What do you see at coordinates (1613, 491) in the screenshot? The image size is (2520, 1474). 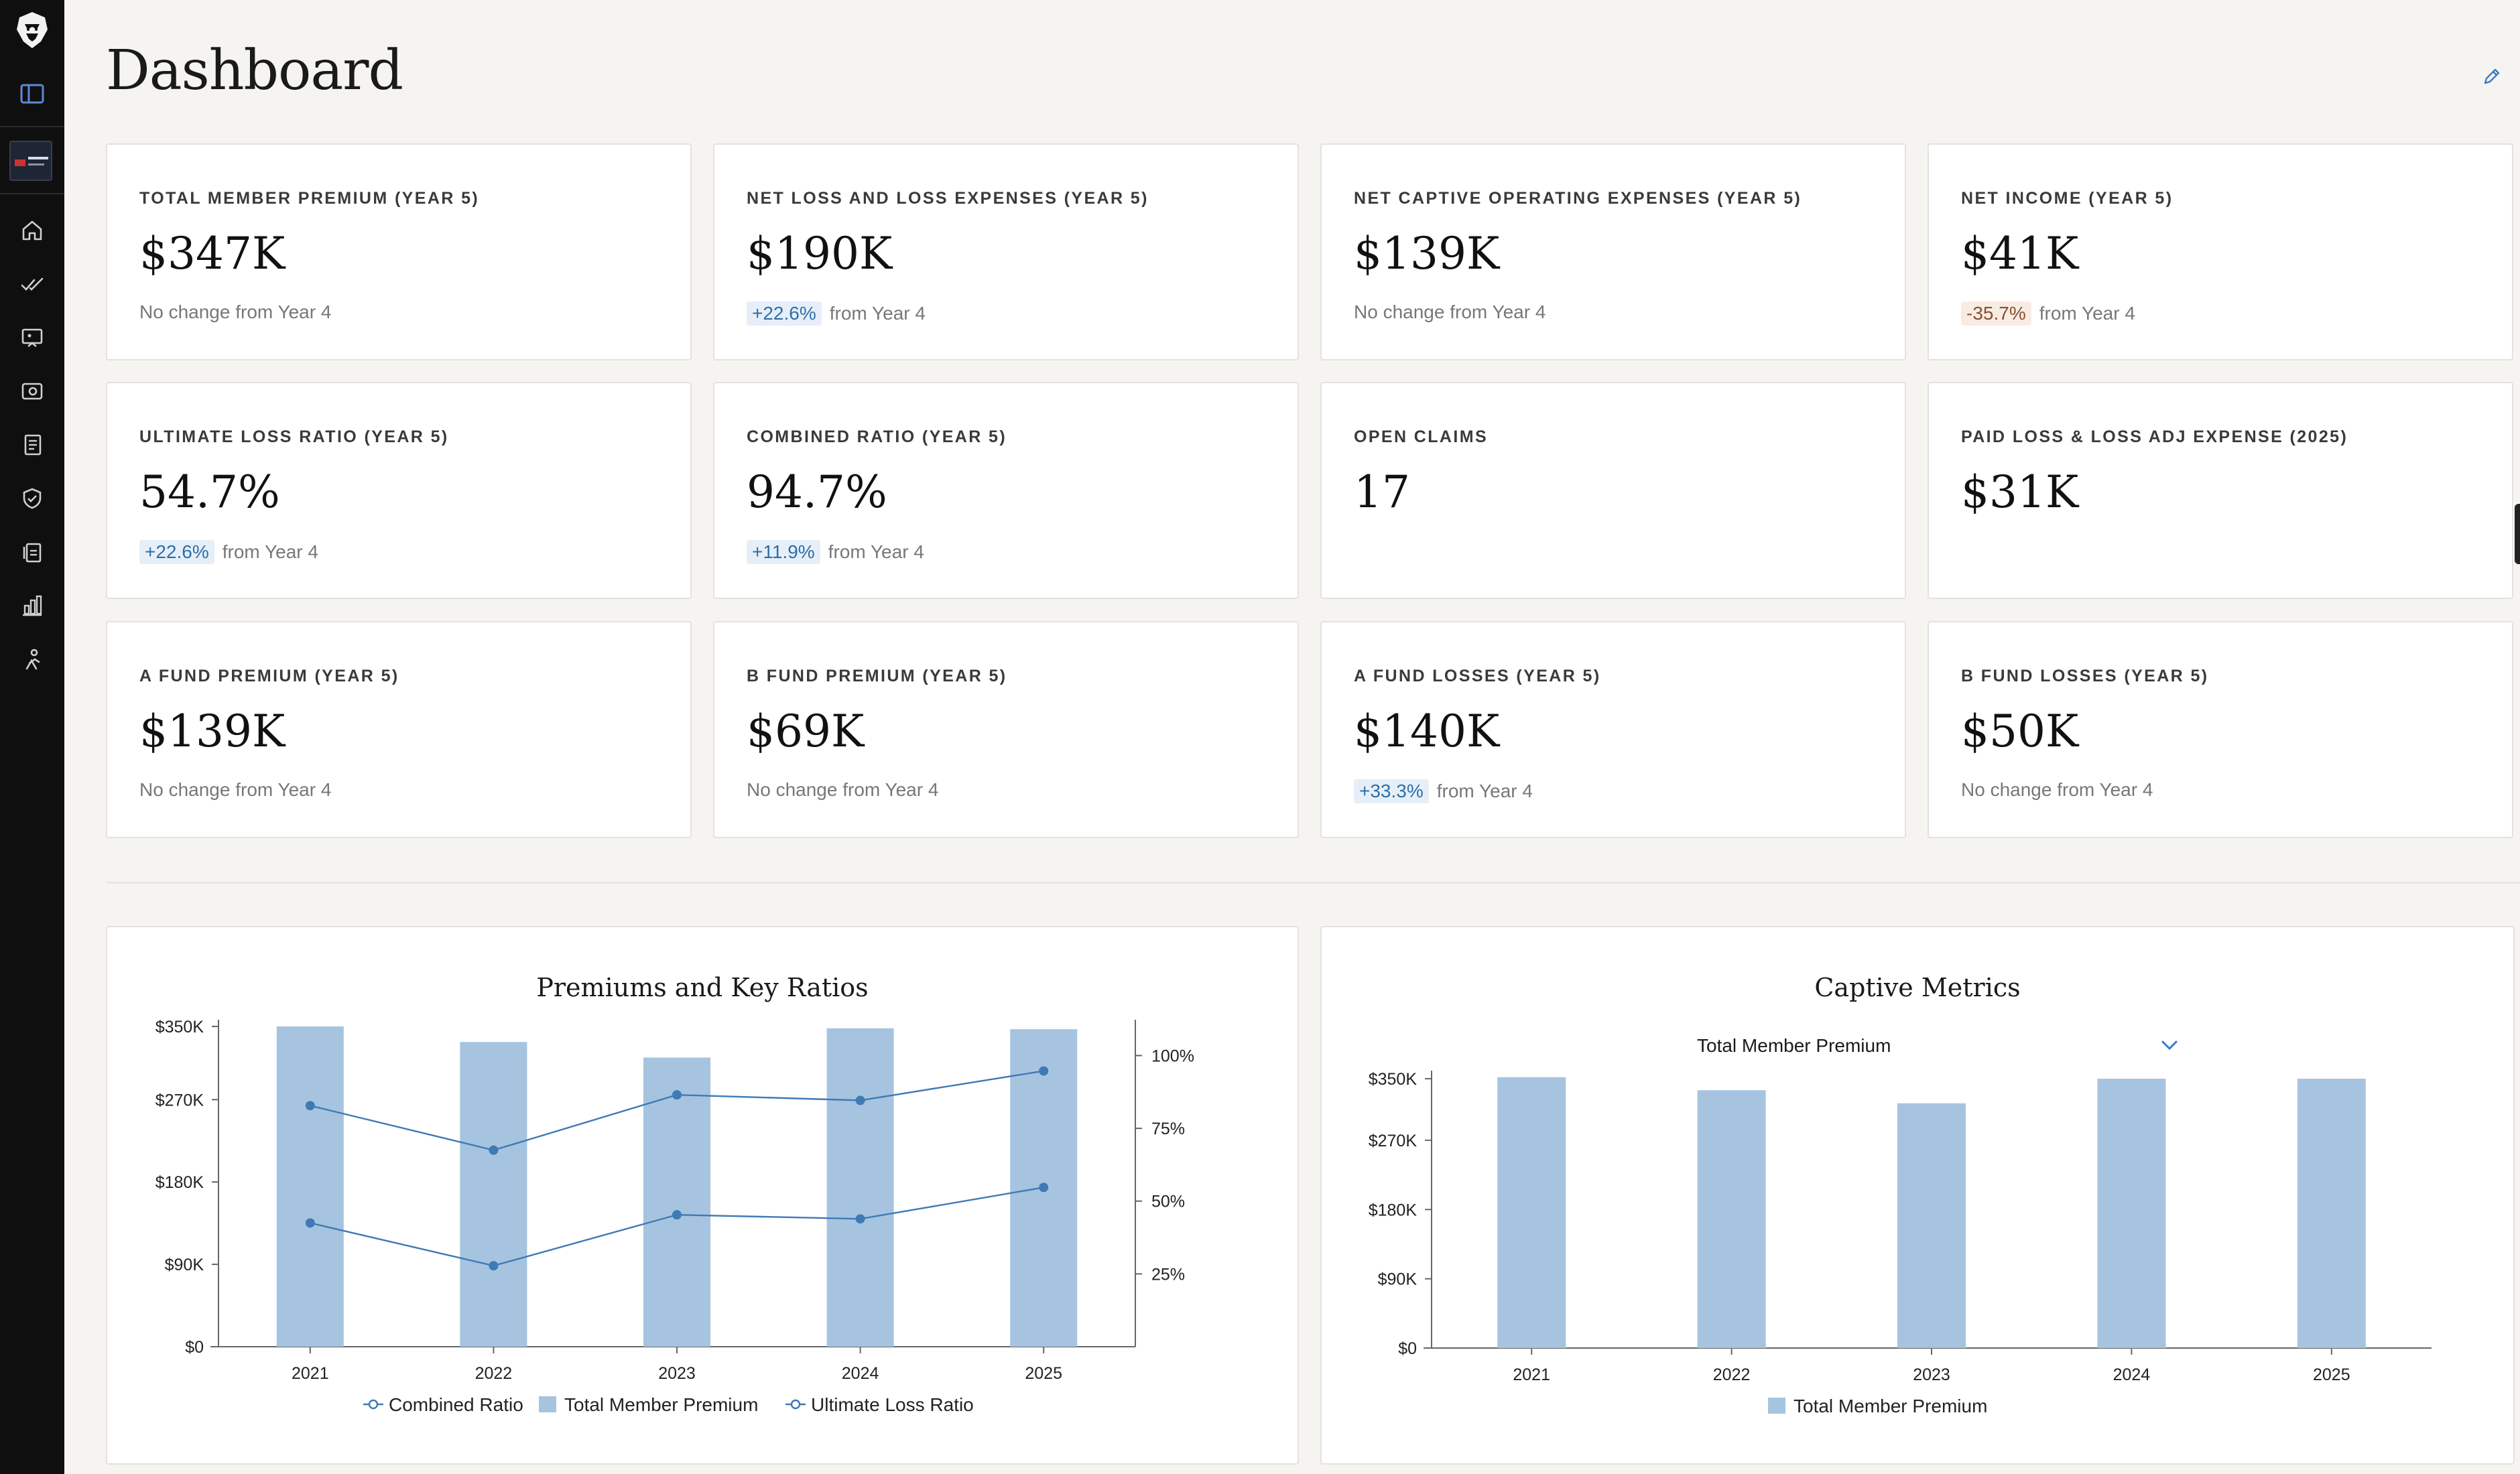 I see `kpi-card: OPEN CLAIMS 17` at bounding box center [1613, 491].